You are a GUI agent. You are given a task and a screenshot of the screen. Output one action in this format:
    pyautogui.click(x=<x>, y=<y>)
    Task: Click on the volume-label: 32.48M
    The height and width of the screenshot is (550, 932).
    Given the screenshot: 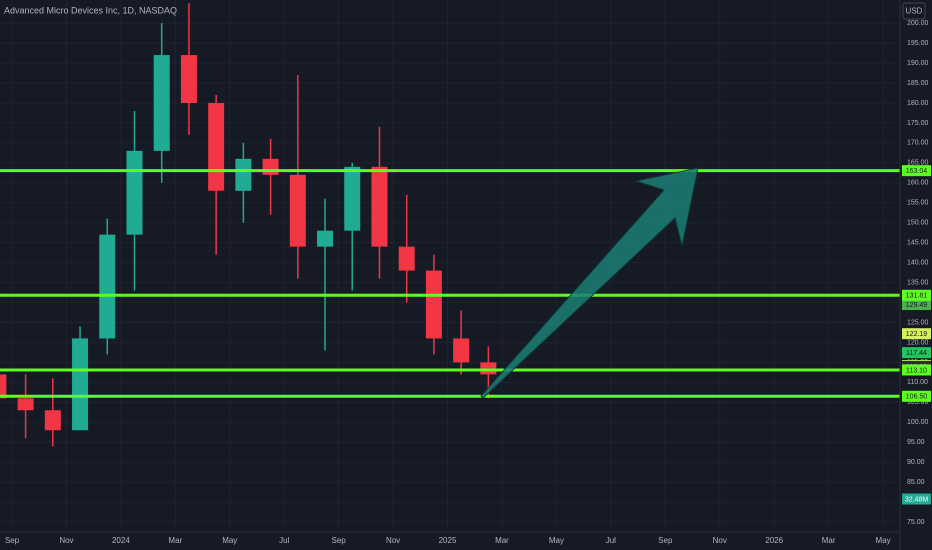 What is the action you would take?
    pyautogui.click(x=917, y=499)
    